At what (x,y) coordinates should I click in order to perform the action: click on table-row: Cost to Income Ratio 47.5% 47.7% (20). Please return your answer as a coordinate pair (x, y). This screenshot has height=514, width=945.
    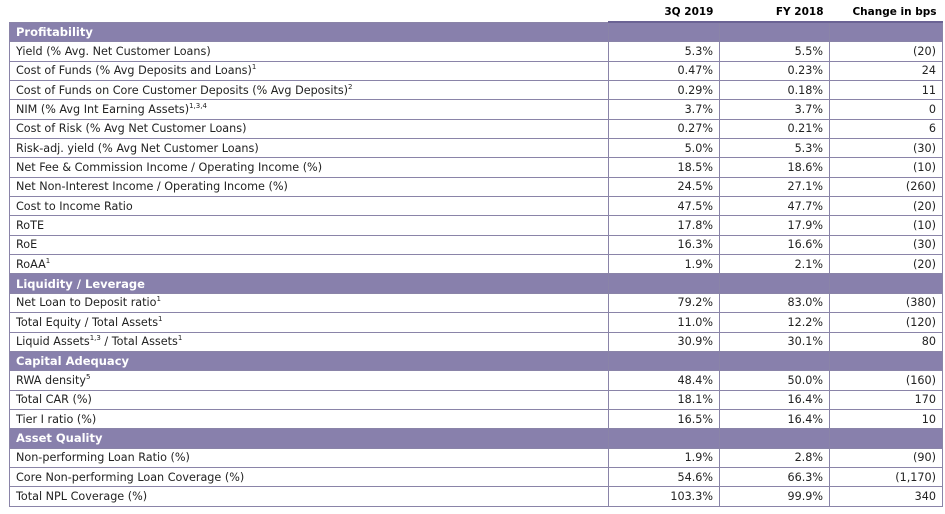
    Looking at the image, I should click on (476, 206).